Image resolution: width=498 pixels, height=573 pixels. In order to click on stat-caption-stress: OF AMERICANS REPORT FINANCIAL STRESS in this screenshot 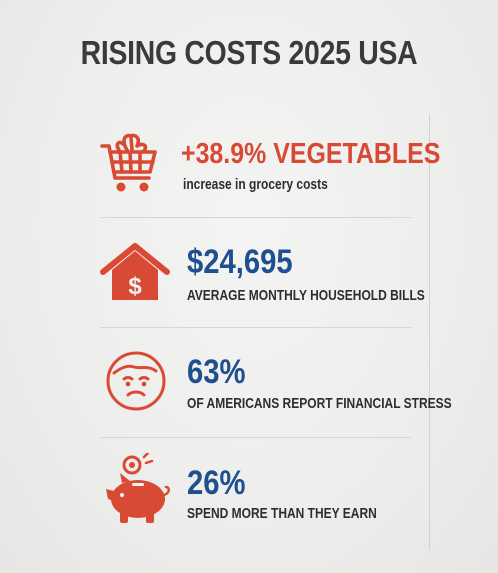, I will do `click(319, 403)`.